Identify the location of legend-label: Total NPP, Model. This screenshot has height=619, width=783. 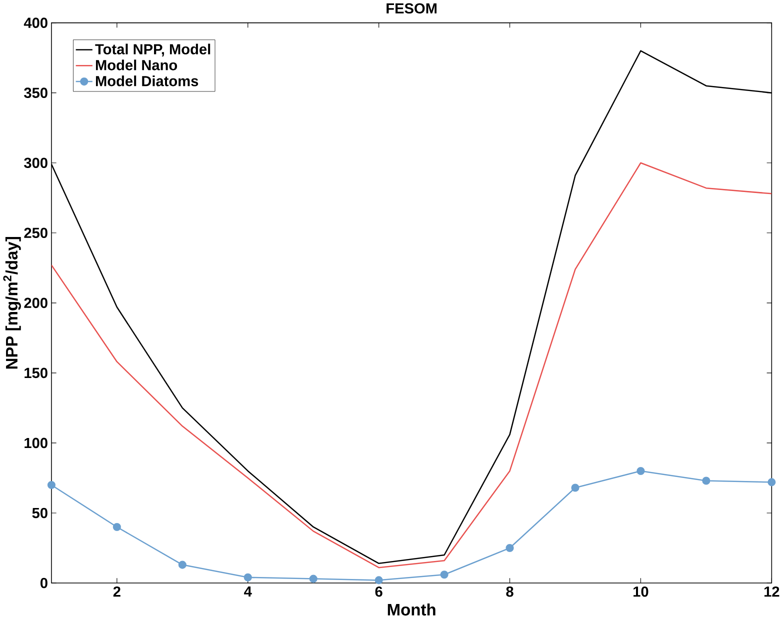
(152, 50).